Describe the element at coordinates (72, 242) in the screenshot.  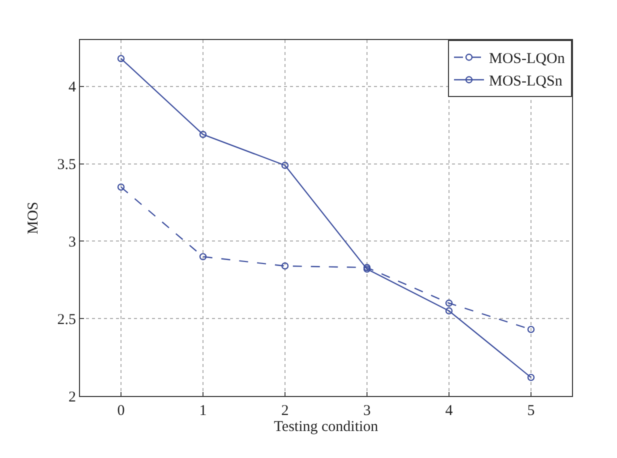
I see `y-tick-label: 3` at that location.